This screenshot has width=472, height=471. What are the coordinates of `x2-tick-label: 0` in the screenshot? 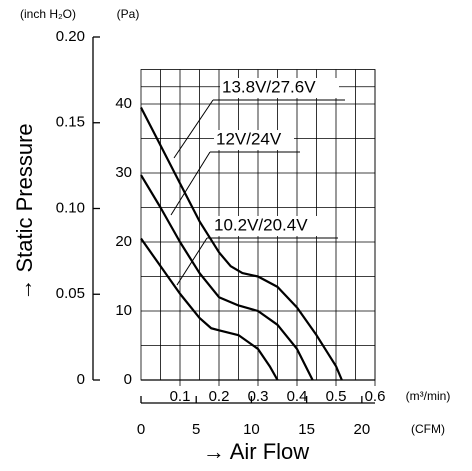 It's located at (141, 429).